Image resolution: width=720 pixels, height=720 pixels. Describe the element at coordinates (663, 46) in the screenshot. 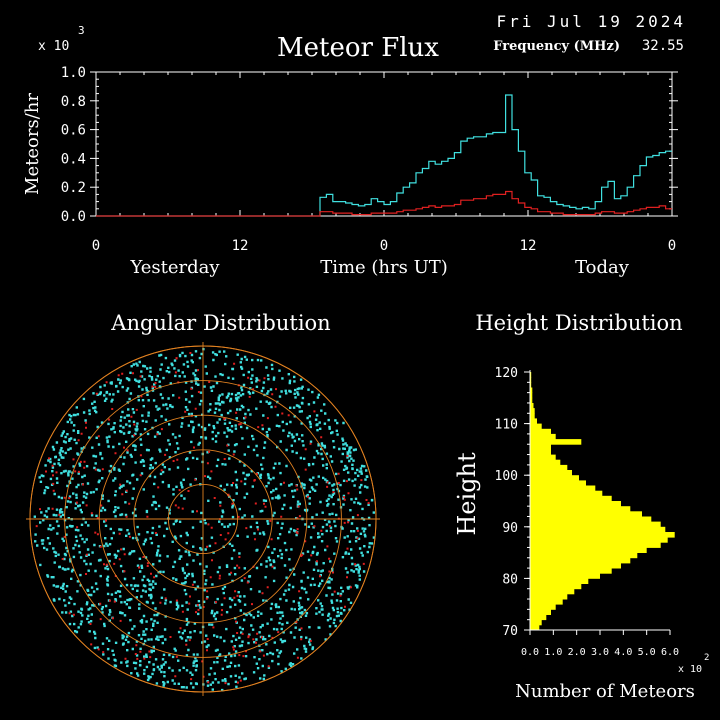

I see `frequency-value: 32.55` at that location.